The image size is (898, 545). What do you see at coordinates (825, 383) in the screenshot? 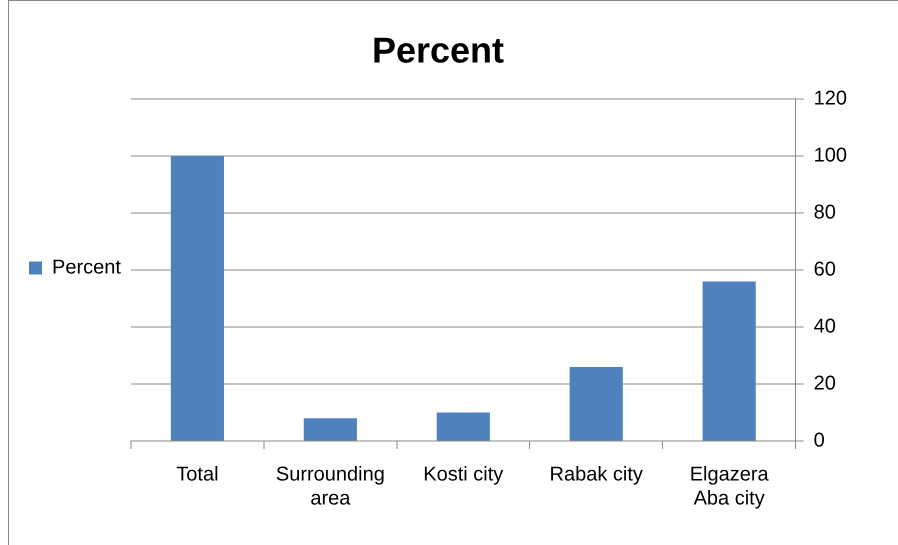
I see `y-tick-label: 20` at bounding box center [825, 383].